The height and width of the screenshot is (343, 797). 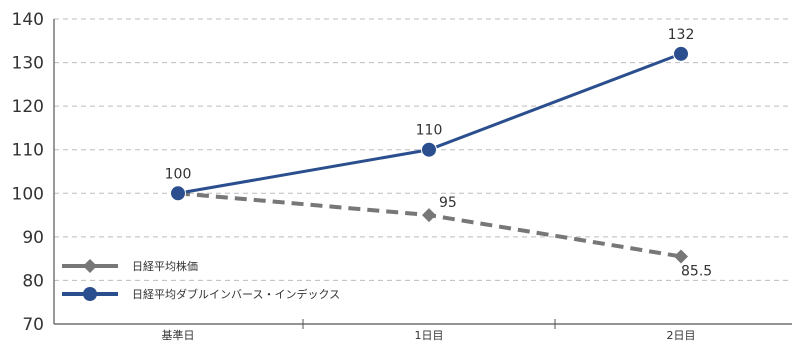 I want to click on x-tick-label-1: 基準日, so click(x=178, y=335).